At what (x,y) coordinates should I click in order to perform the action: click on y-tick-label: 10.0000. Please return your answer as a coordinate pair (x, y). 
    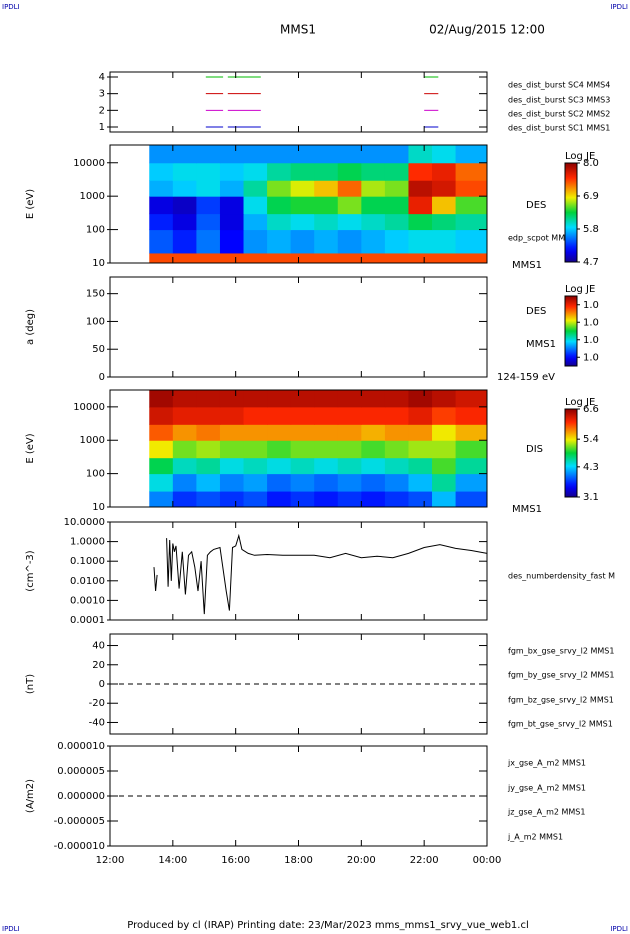
    Looking at the image, I should click on (84, 522).